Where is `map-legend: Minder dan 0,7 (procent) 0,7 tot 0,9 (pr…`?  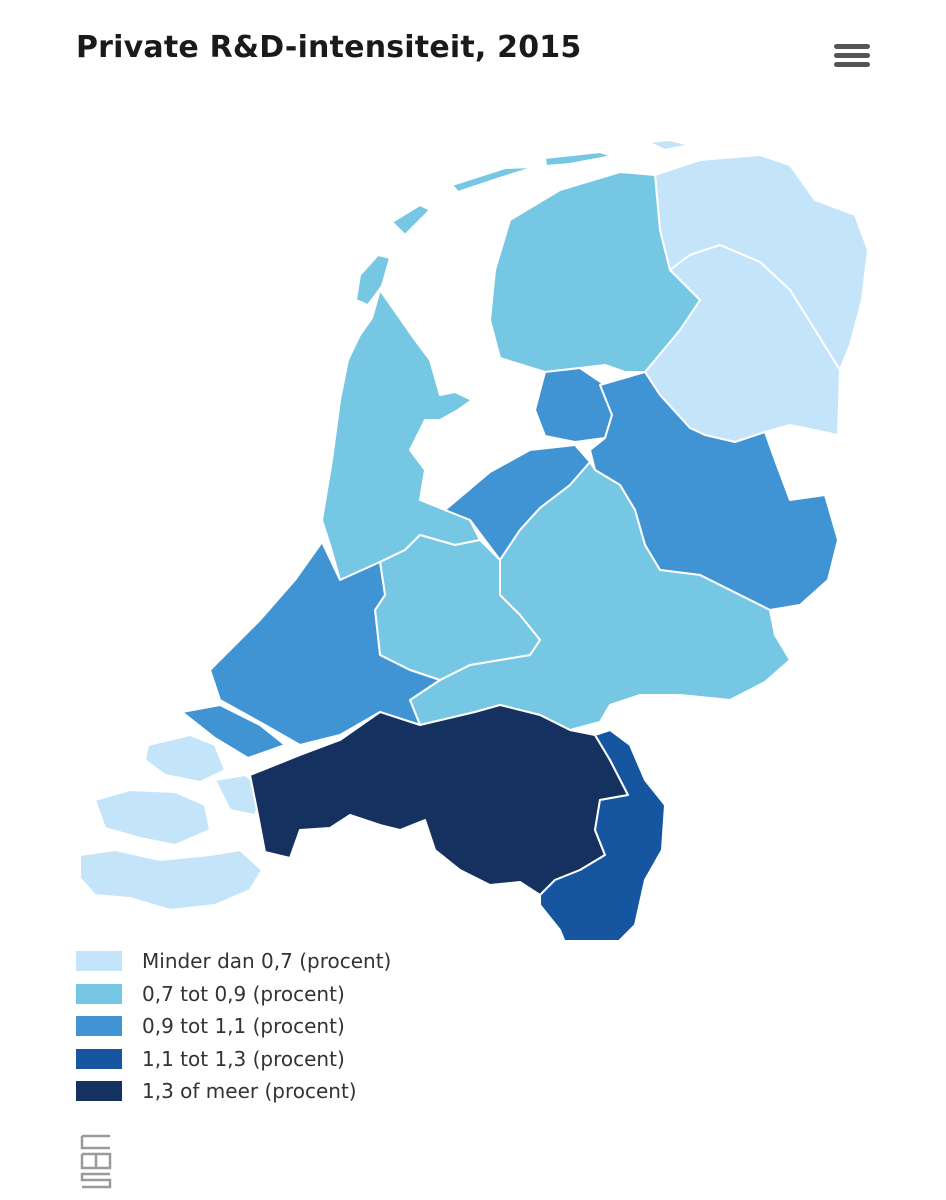 map-legend: Minder dan 0,7 (procent) 0,7 tot 0,9 (pr… is located at coordinates (233, 1026).